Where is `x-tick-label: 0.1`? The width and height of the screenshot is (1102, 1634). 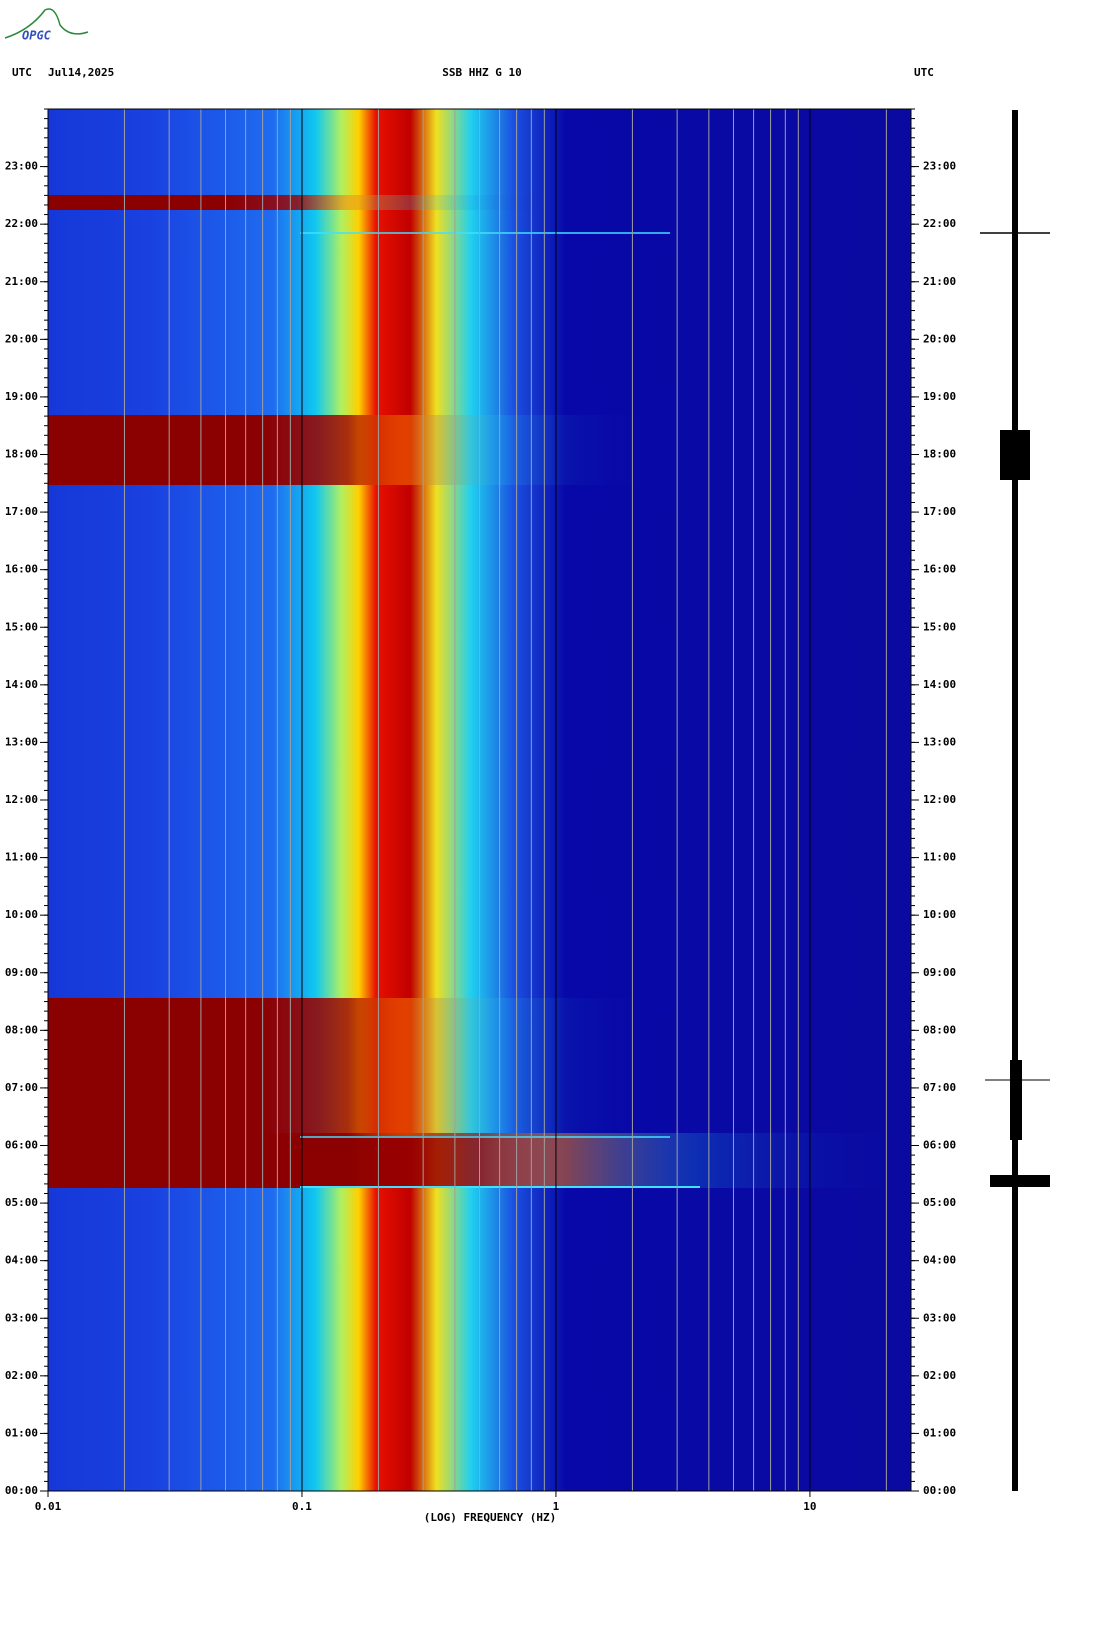 x-tick-label: 0.1 is located at coordinates (302, 1506).